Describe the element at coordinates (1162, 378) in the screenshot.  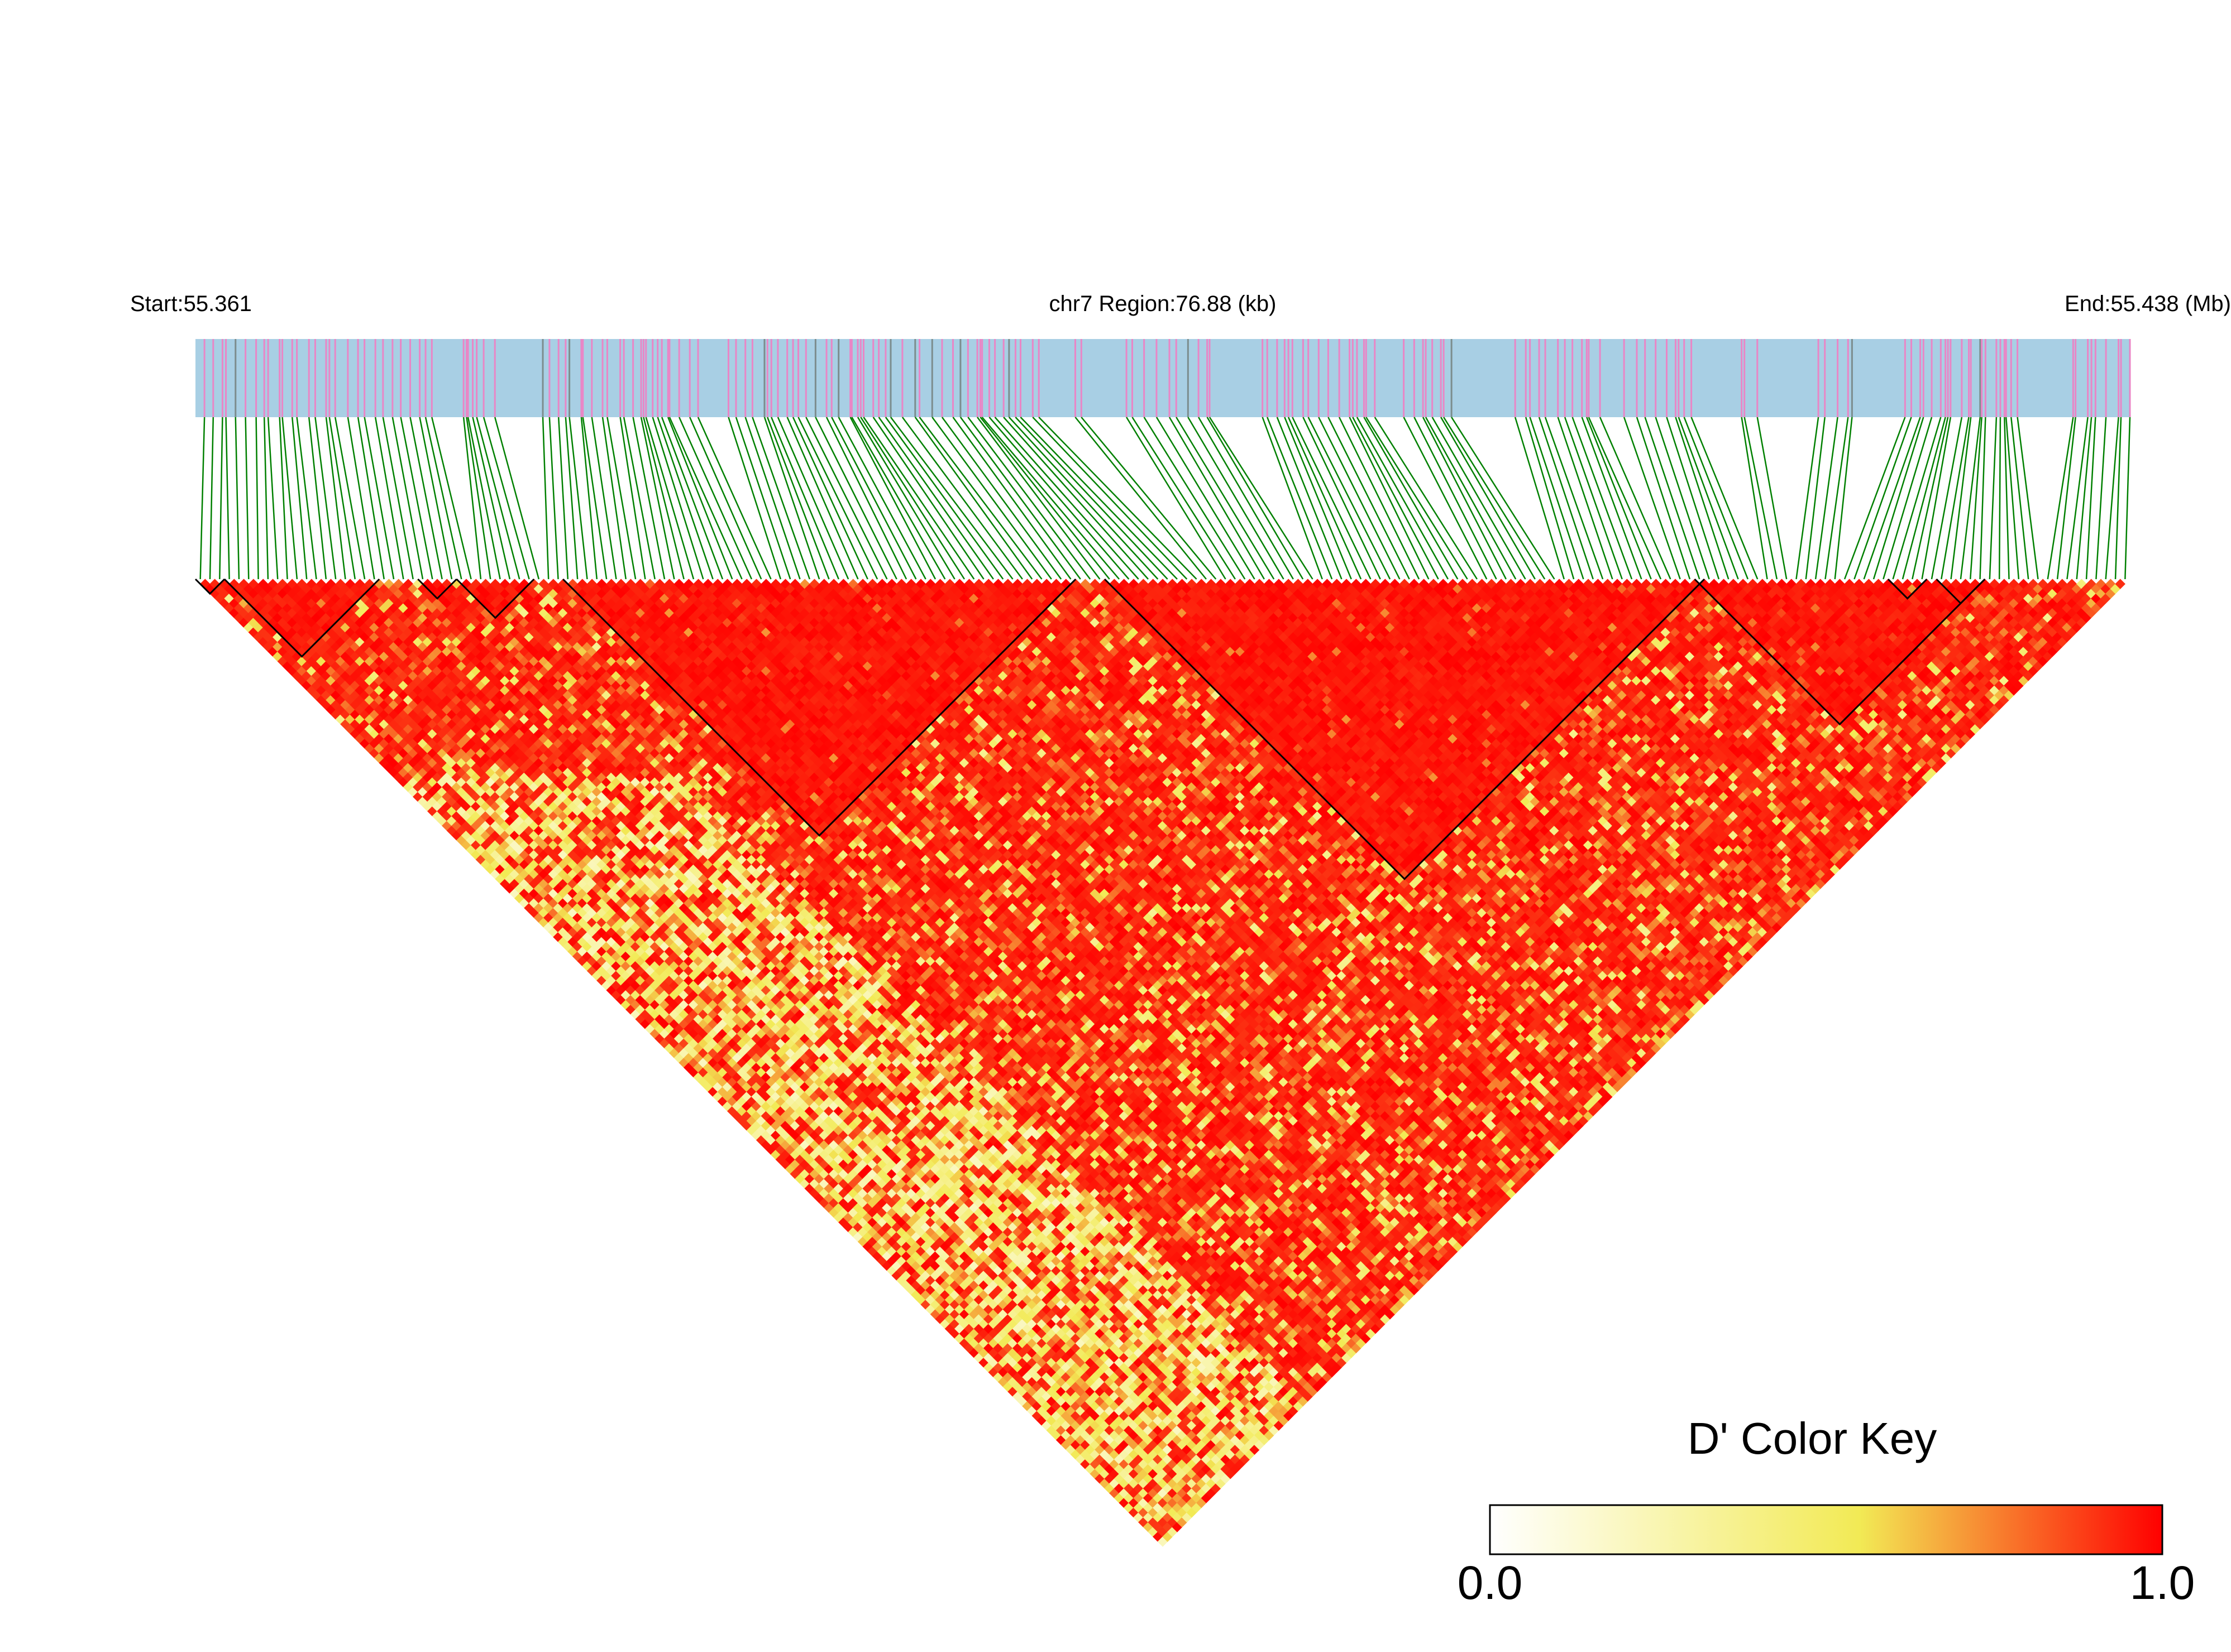
I see `snp-position-track` at that location.